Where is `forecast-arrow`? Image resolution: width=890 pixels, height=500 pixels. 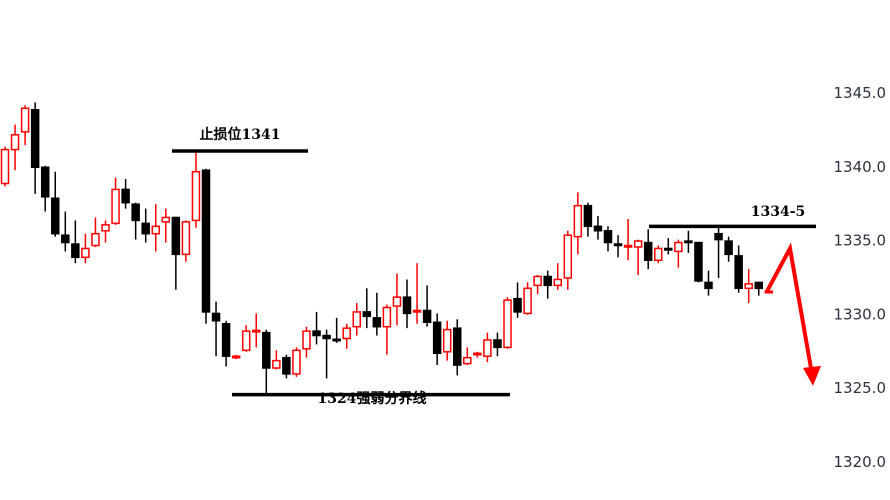 forecast-arrow is located at coordinates (789, 308).